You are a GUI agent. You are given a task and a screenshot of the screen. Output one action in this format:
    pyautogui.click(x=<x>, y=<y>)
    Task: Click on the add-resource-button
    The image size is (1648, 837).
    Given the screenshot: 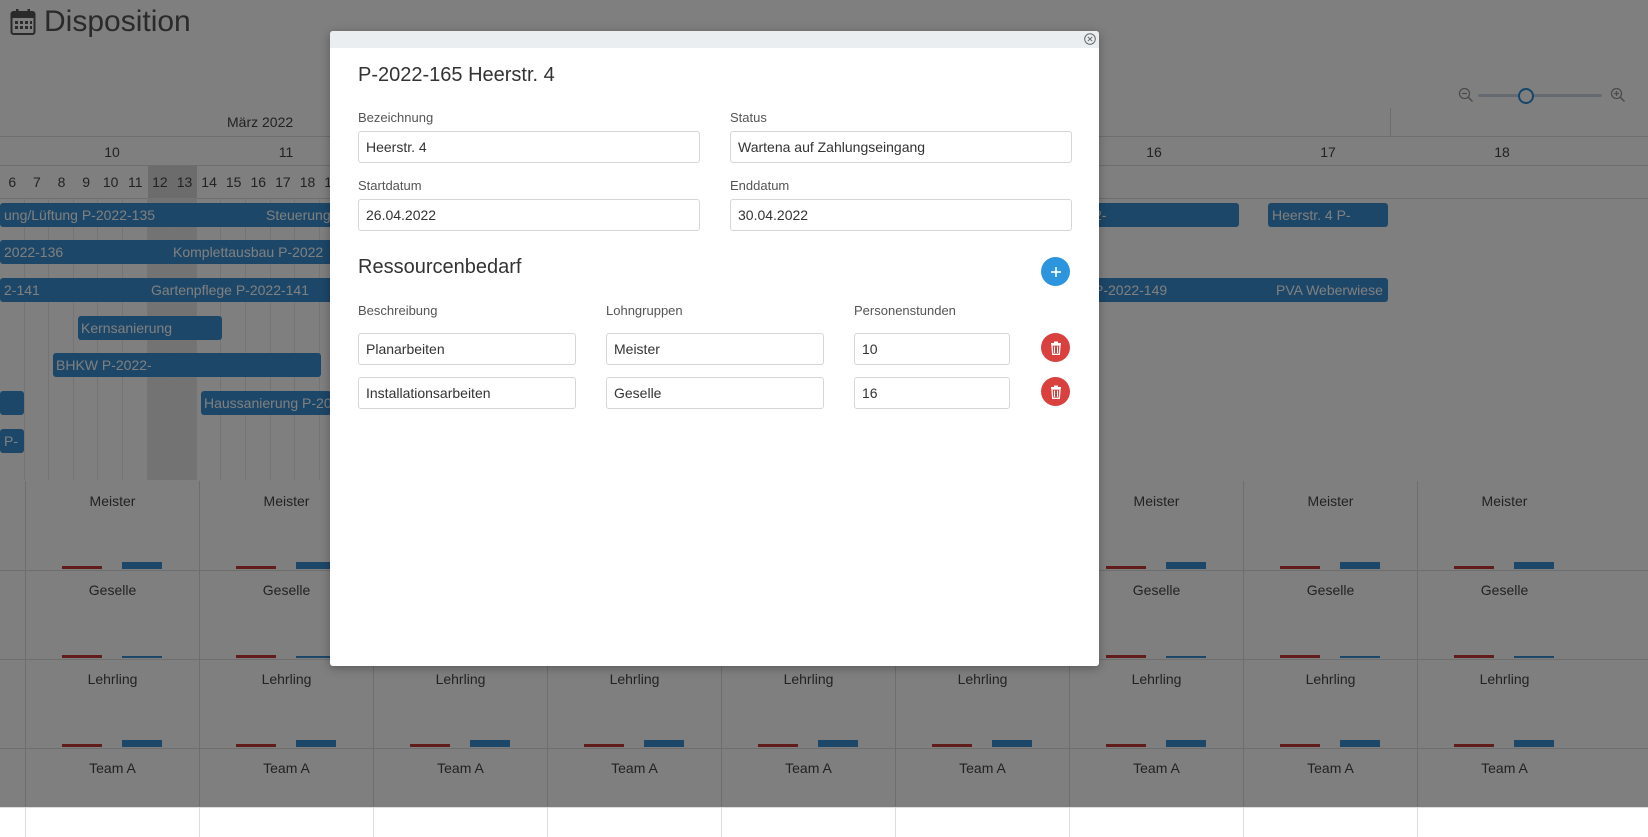 What is the action you would take?
    pyautogui.click(x=1055, y=271)
    